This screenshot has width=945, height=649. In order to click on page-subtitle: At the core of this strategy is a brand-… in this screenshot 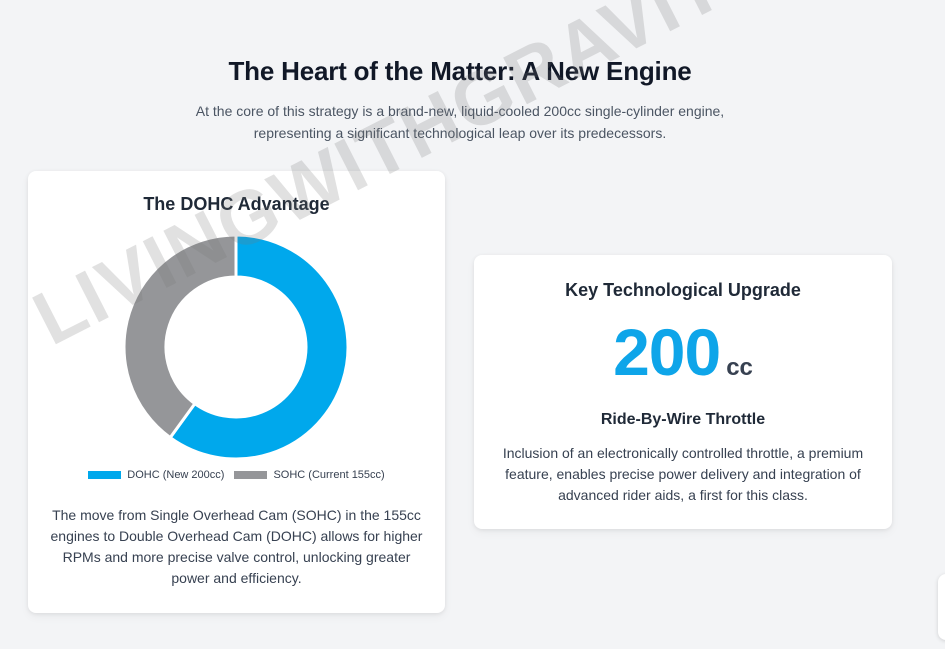, I will do `click(460, 122)`.